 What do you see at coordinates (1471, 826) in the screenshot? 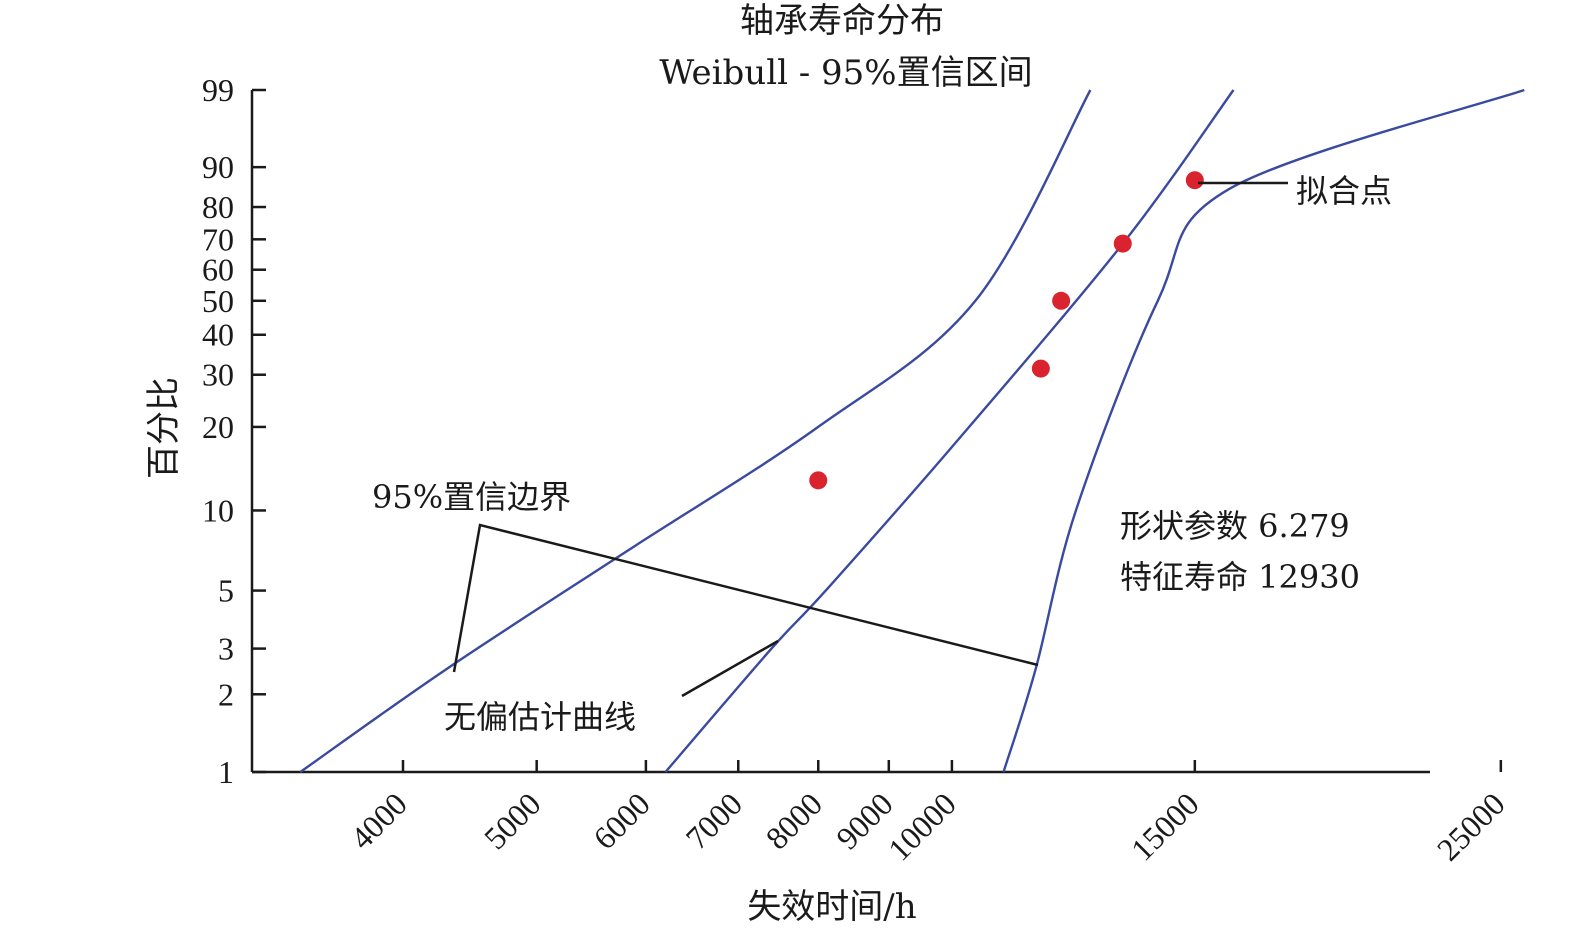
I see `x-tick-label: 25000` at bounding box center [1471, 826].